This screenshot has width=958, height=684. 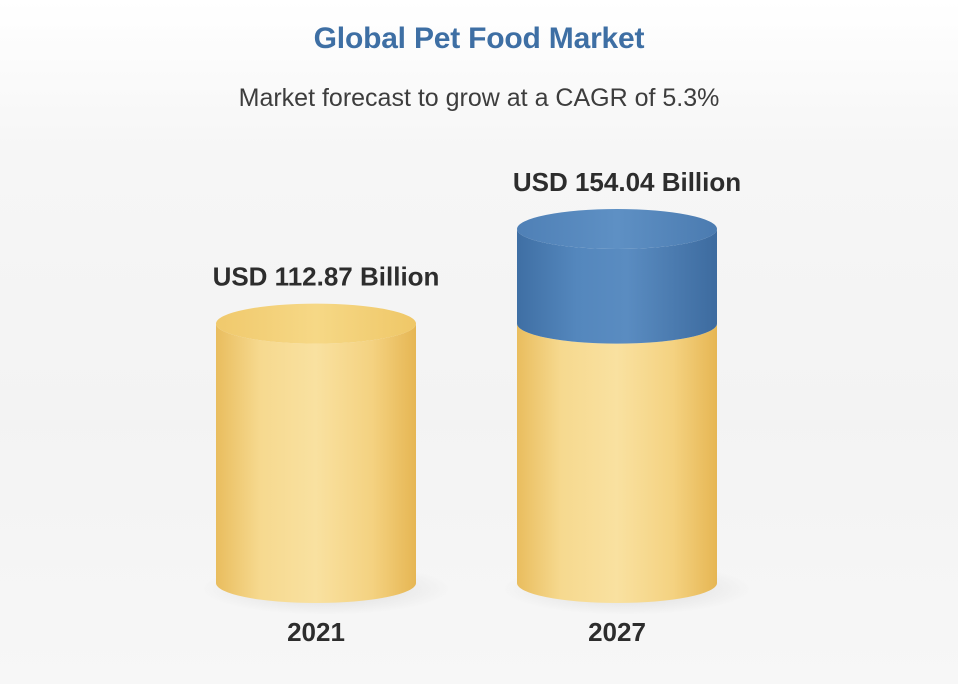 What do you see at coordinates (316, 632) in the screenshot?
I see `category-label: 2021` at bounding box center [316, 632].